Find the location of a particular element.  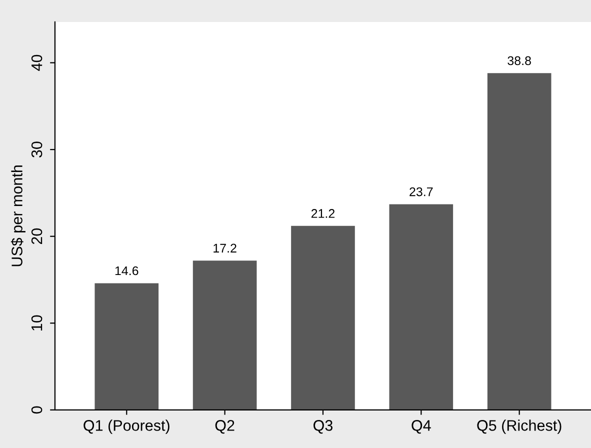

x-tick-label: Q1 (Poorest) is located at coordinates (127, 427).